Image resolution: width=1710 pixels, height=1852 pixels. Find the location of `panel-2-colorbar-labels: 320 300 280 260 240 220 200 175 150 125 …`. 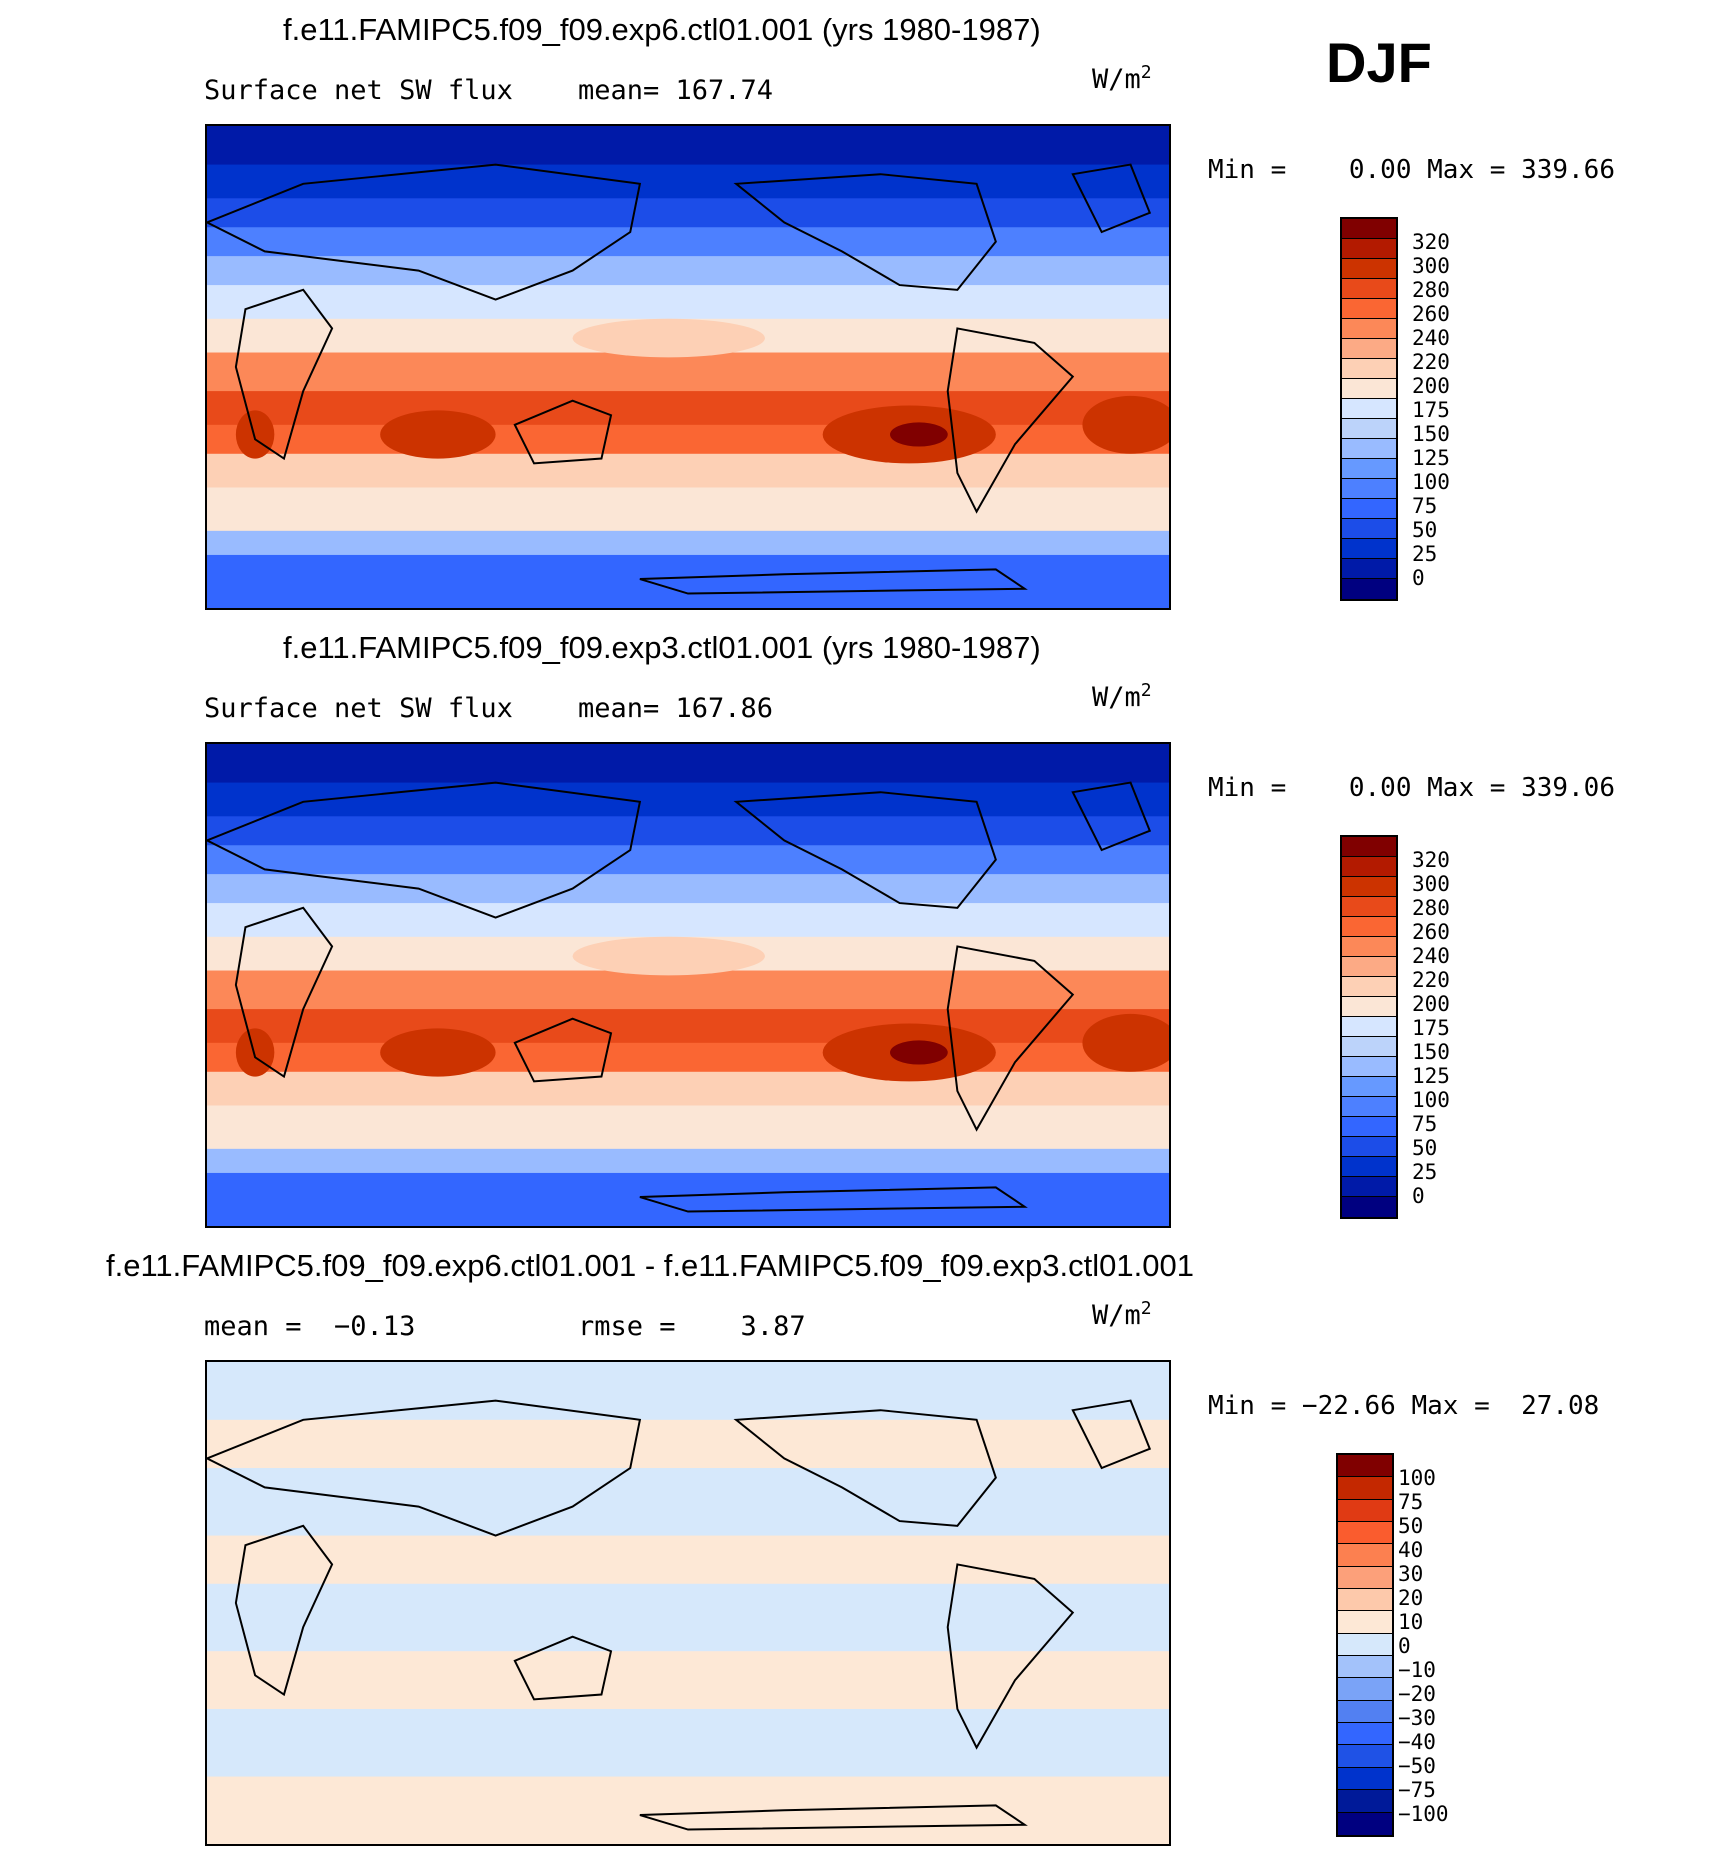

panel-2-colorbar-labels: 320 300 280 260 240 220 200 175 150 125 … is located at coordinates (1431, 1028).